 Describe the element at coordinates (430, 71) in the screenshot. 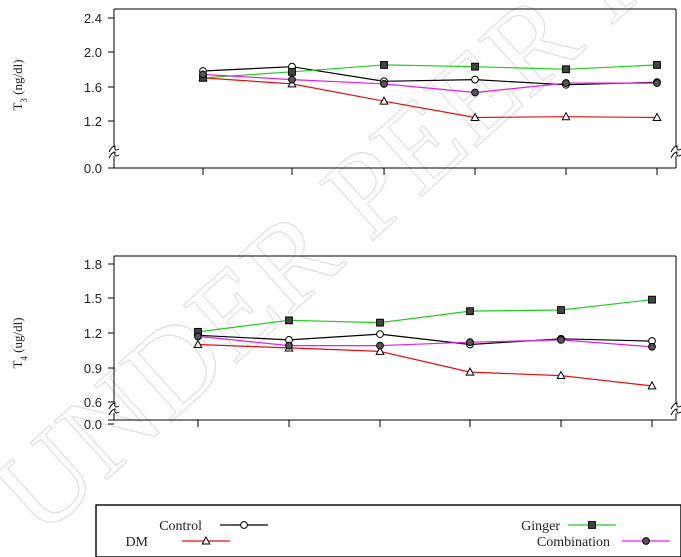

I see `t3-ginger-line` at that location.